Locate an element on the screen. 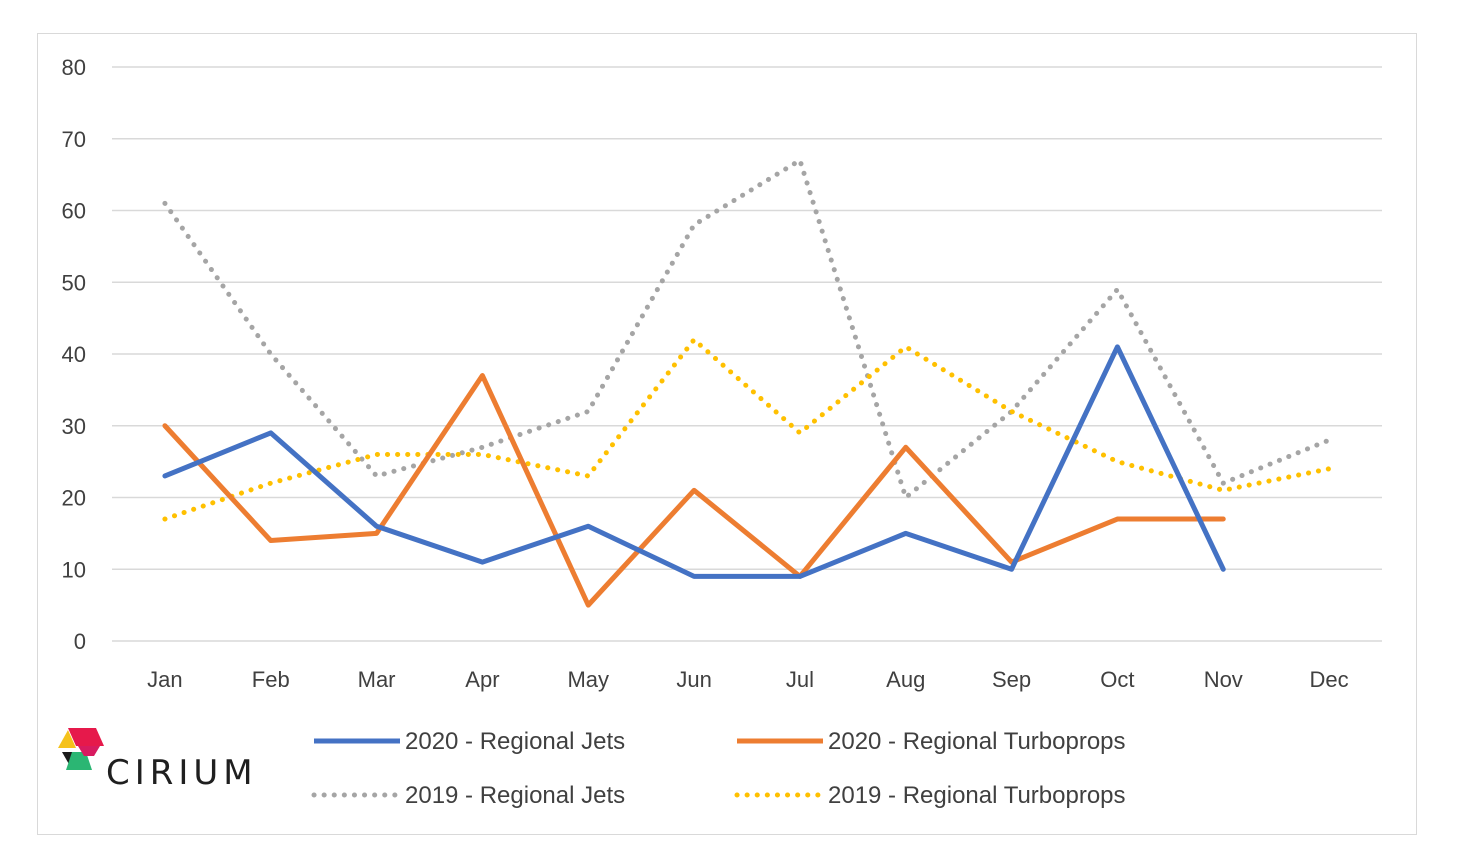  y-tick-label: 70 is located at coordinates (74, 139).